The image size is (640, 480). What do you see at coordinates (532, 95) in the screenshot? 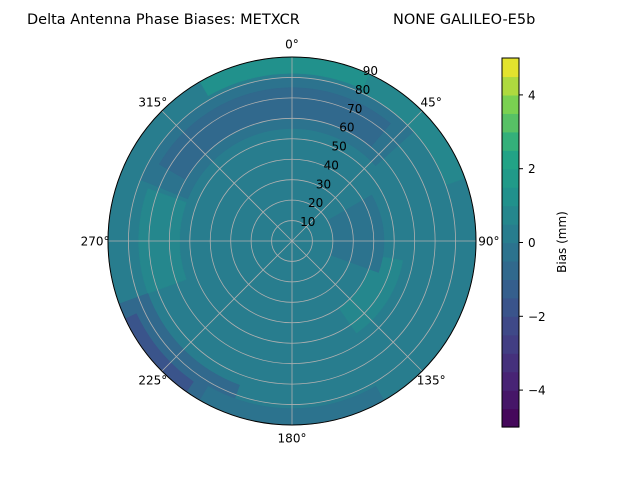
I see `colorbar-tick-label: 4` at bounding box center [532, 95].